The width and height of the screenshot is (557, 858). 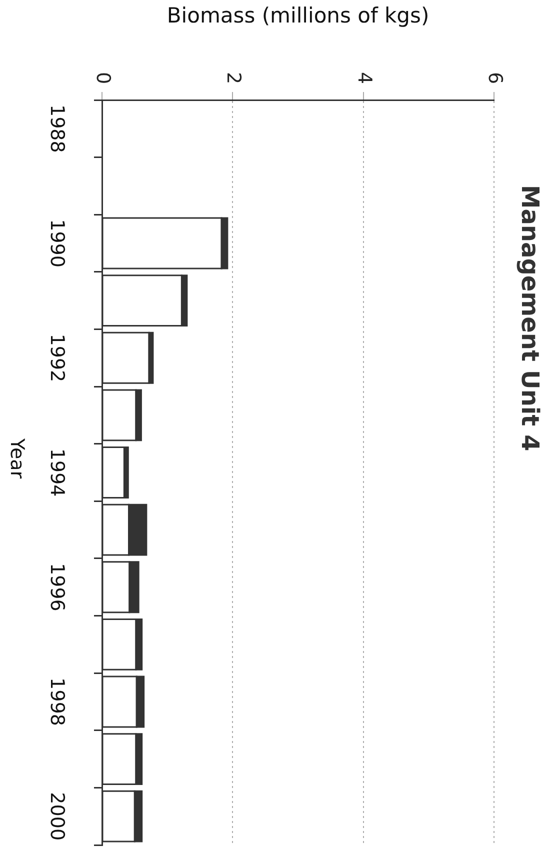 What do you see at coordinates (103, 78) in the screenshot?
I see `x-tick-label: 0` at bounding box center [103, 78].